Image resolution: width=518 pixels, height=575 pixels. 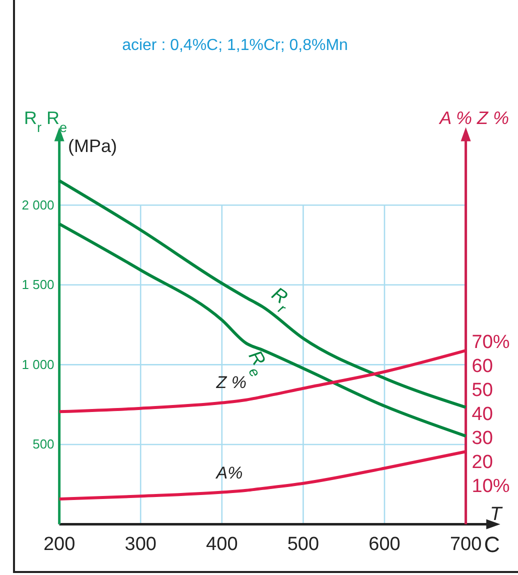 I want to click on y2-tick-label: 30, so click(x=482, y=438).